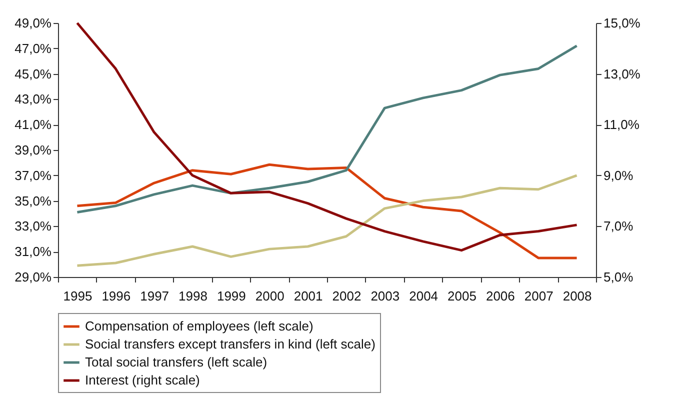 This screenshot has width=679, height=400. Describe the element at coordinates (142, 380) in the screenshot. I see `legend-label: Interest (right scale)` at that location.